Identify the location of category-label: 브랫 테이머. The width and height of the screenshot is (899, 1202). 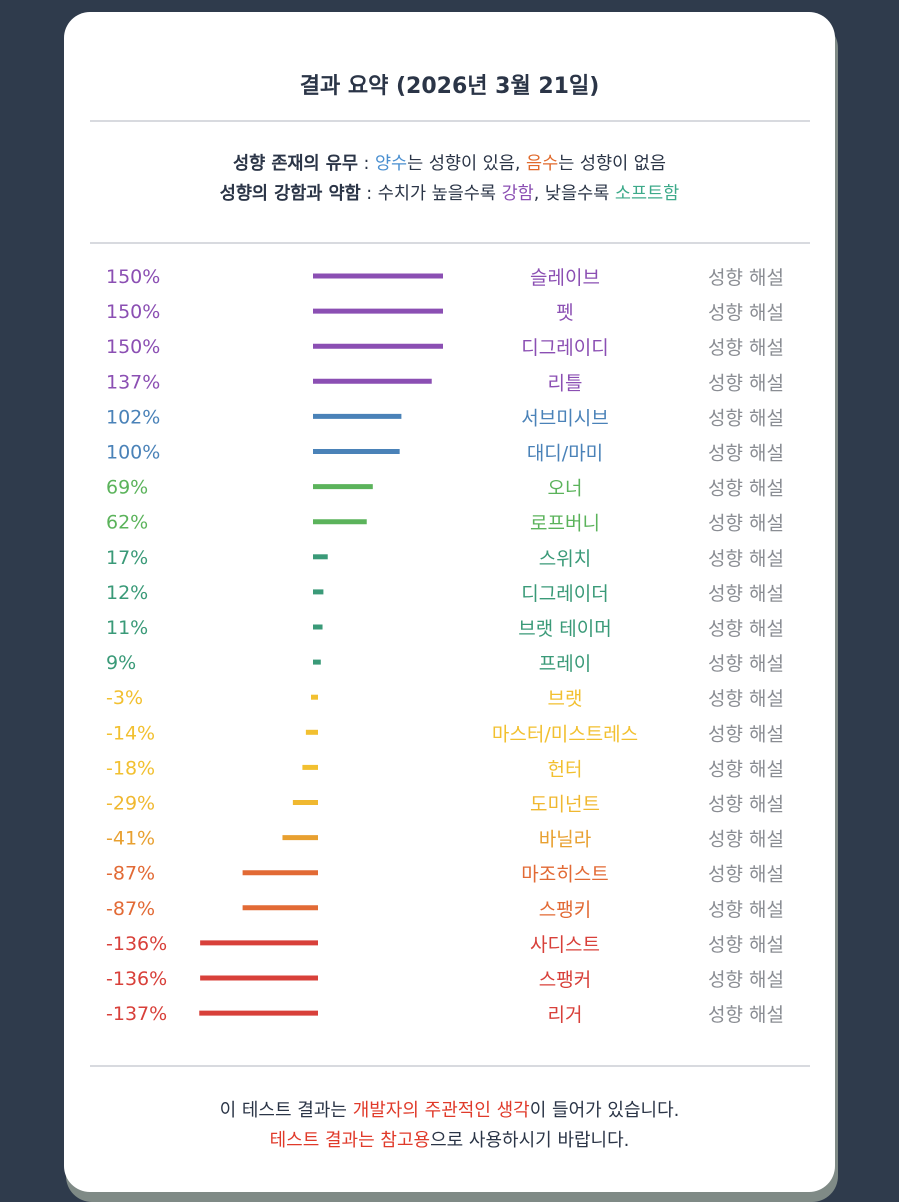
(564, 629).